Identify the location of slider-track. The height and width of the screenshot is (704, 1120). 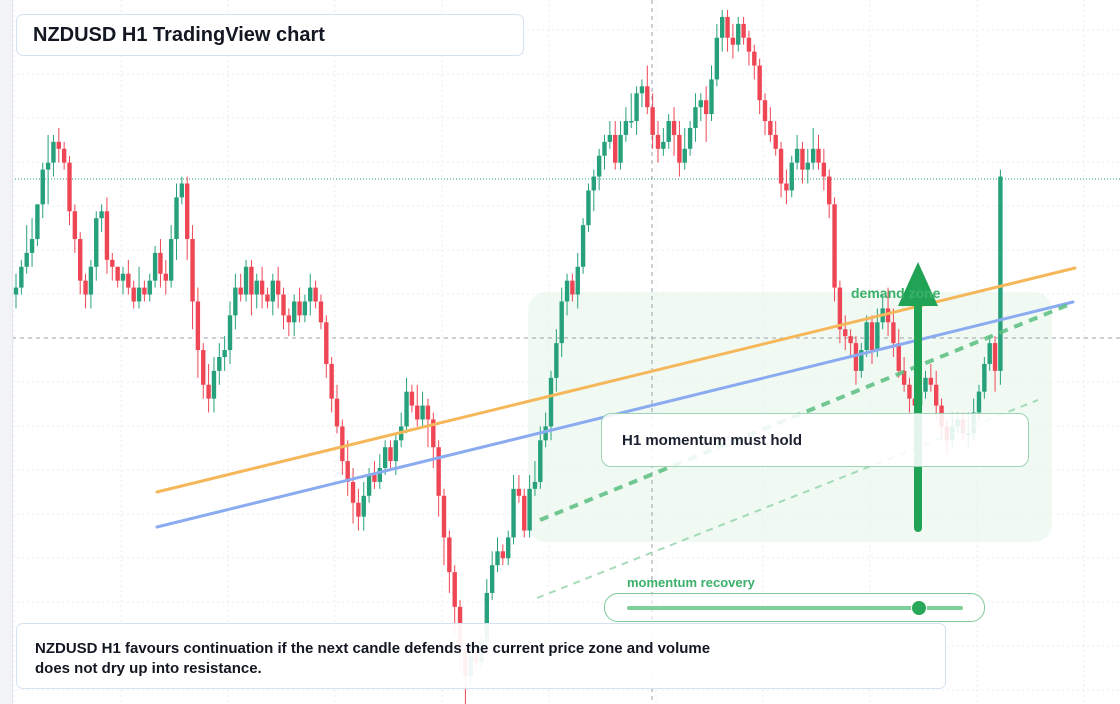
(795, 608).